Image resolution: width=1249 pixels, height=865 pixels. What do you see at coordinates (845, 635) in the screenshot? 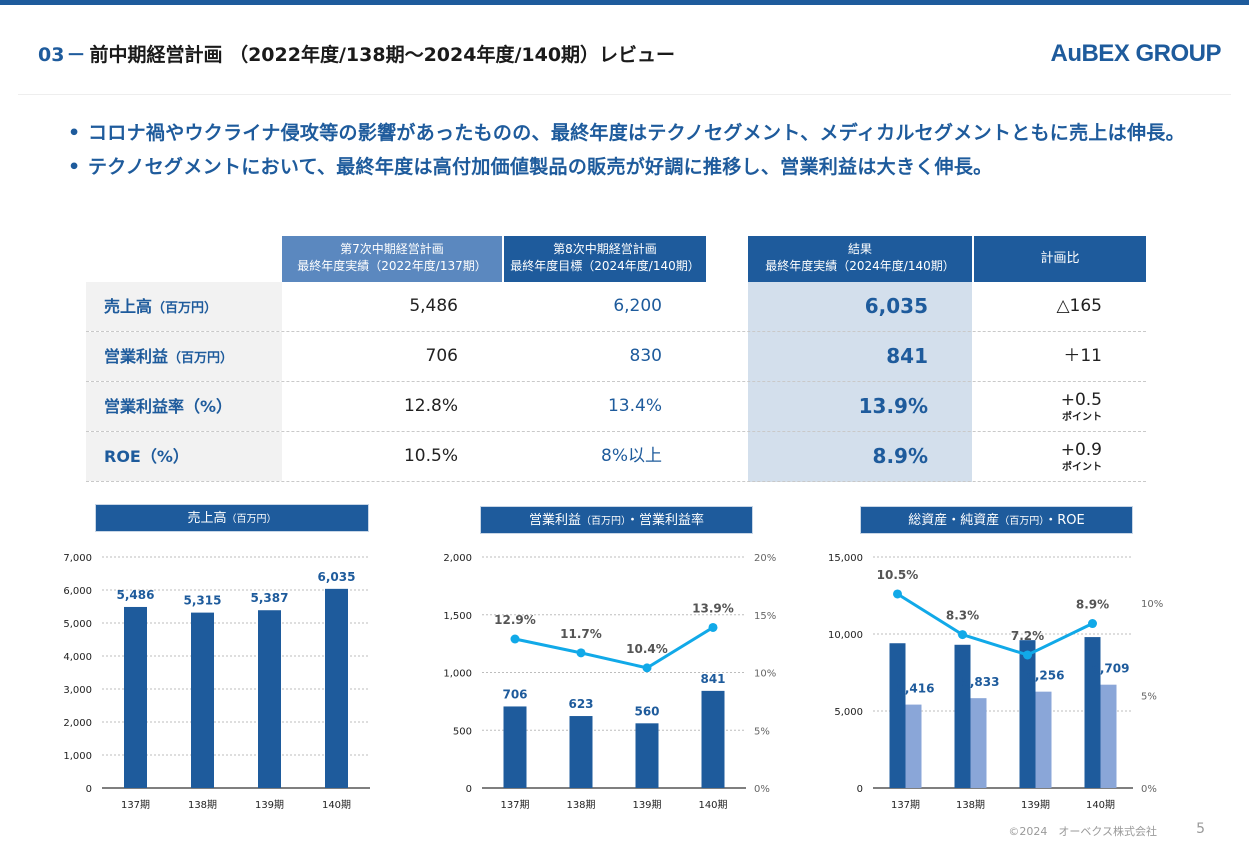
I see `y-tick-label: 10,000` at bounding box center [845, 635].